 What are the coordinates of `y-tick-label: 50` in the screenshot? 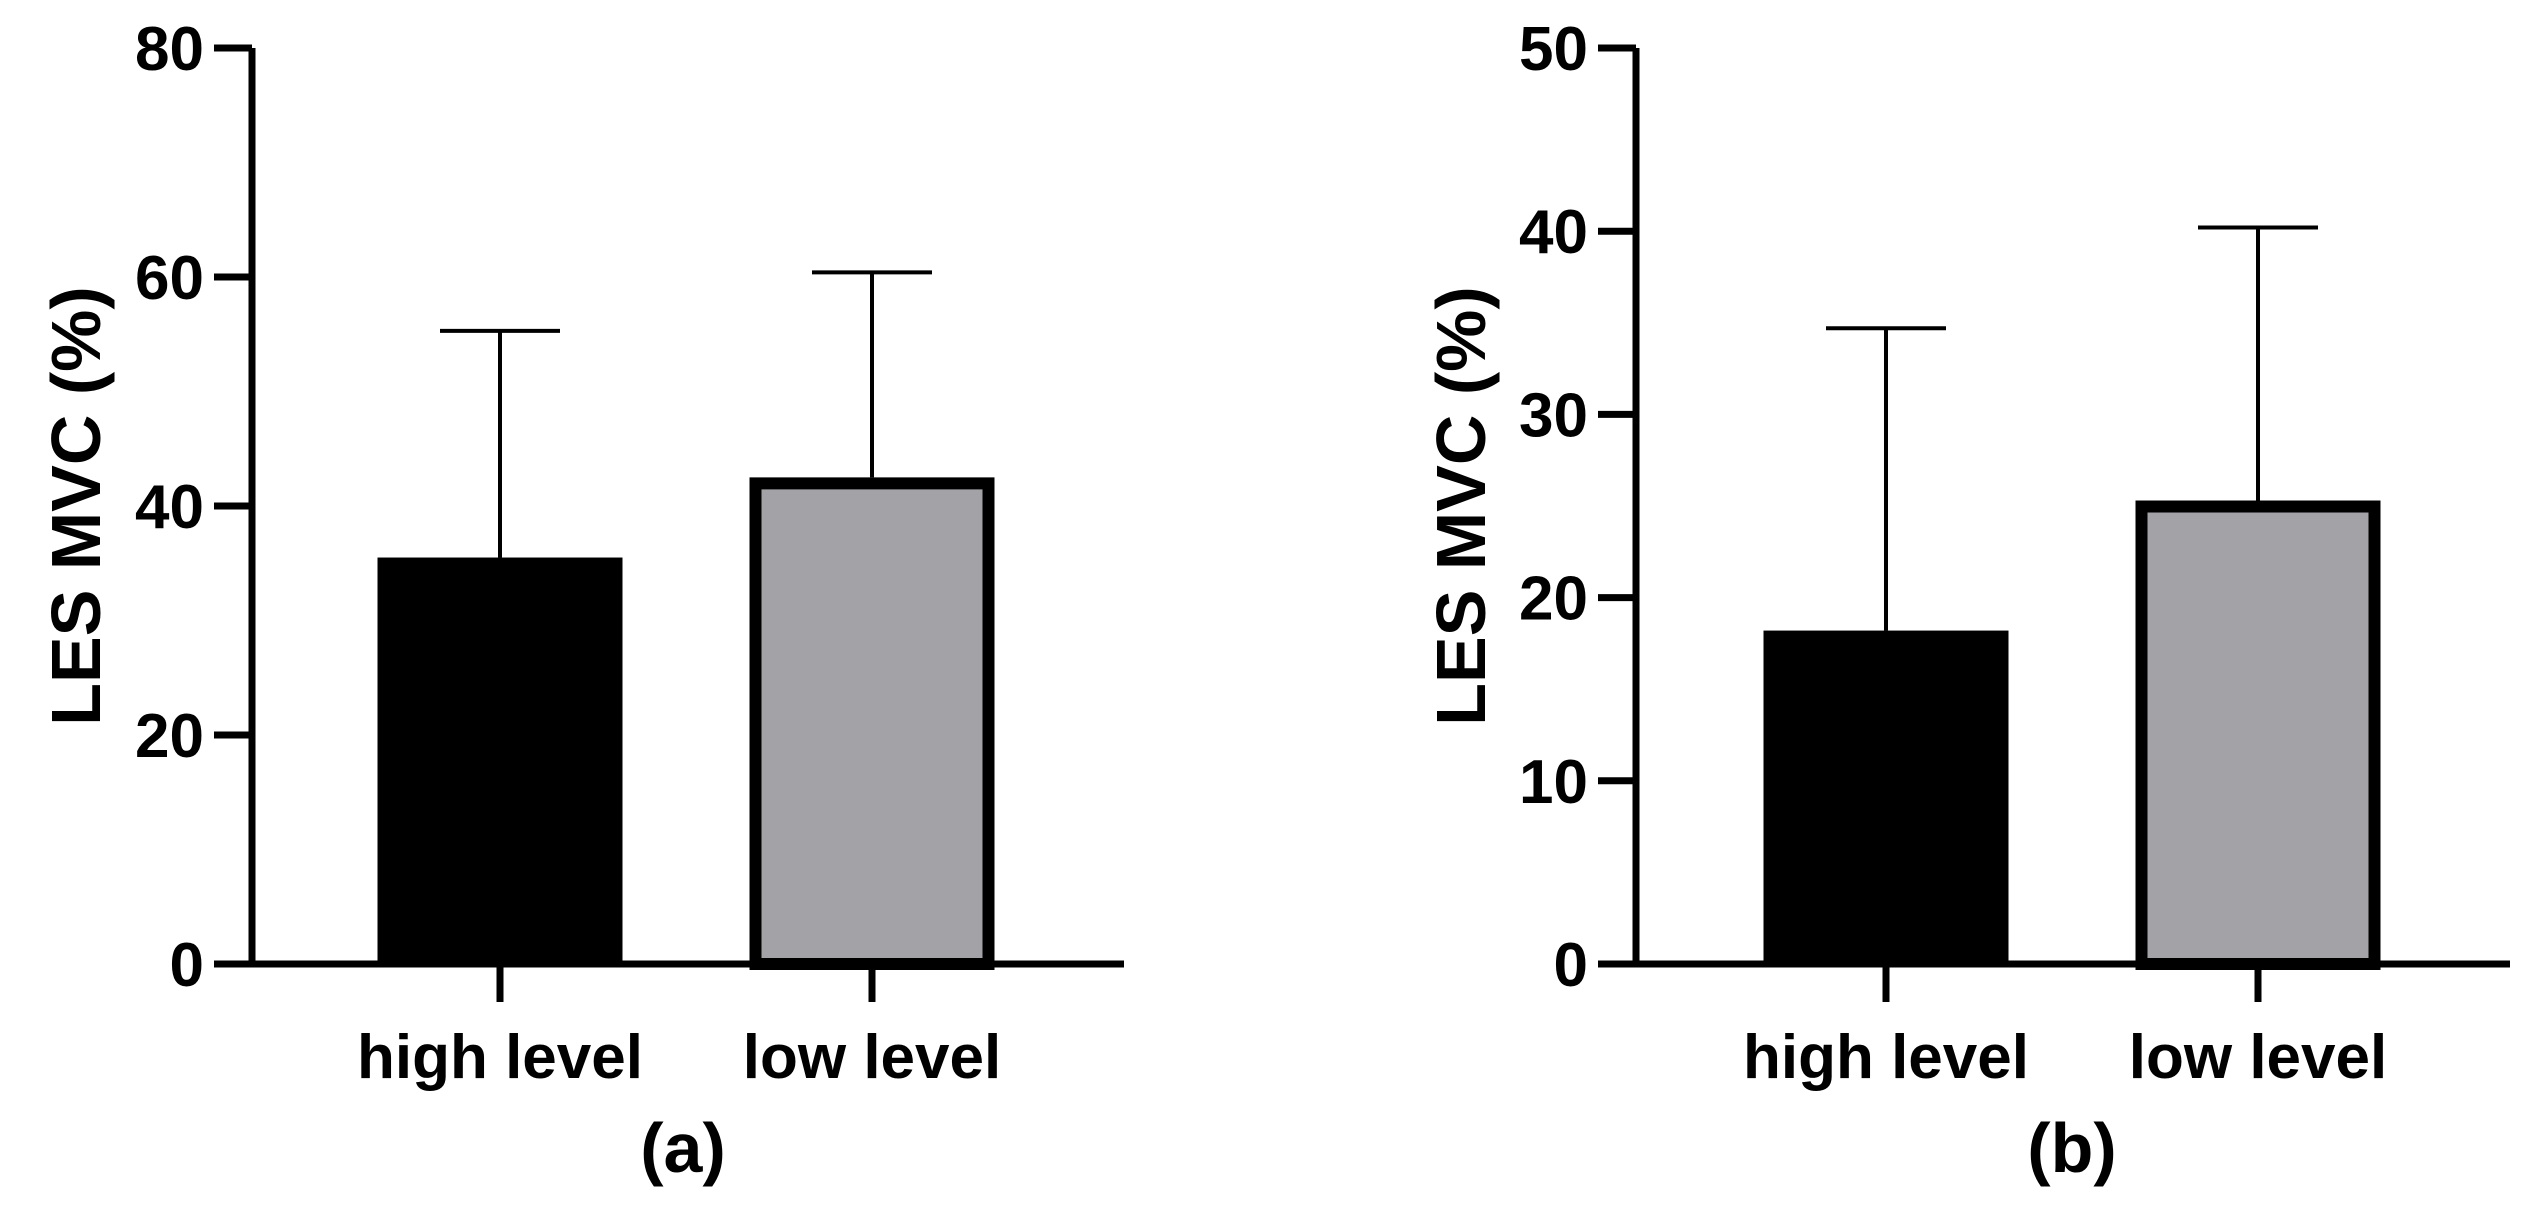 It's located at (1553, 49).